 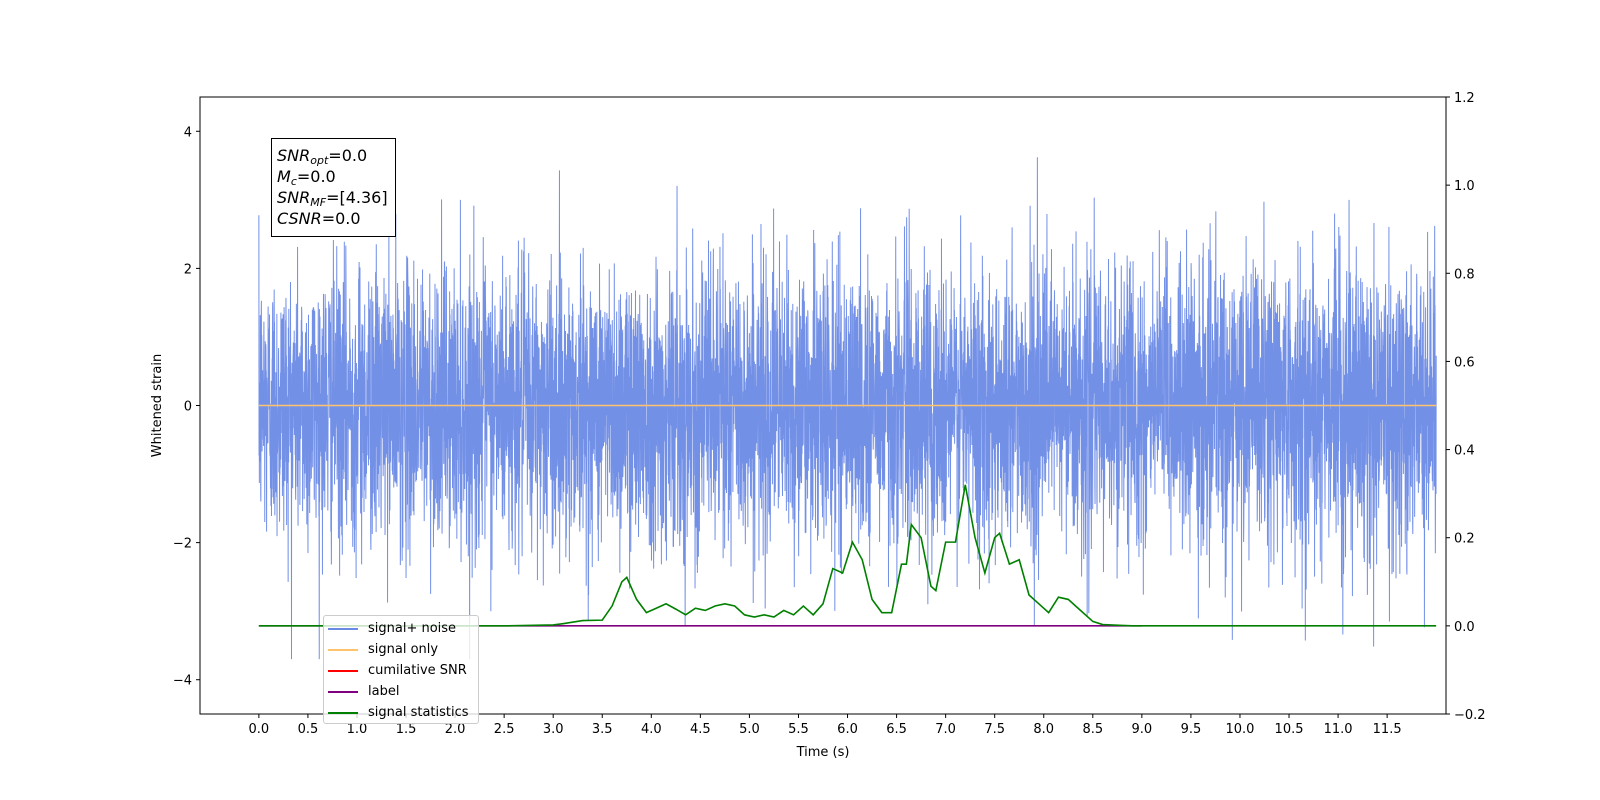 What do you see at coordinates (306, 177) in the screenshot?
I see `annotation-mc: Mc=0.0` at bounding box center [306, 177].